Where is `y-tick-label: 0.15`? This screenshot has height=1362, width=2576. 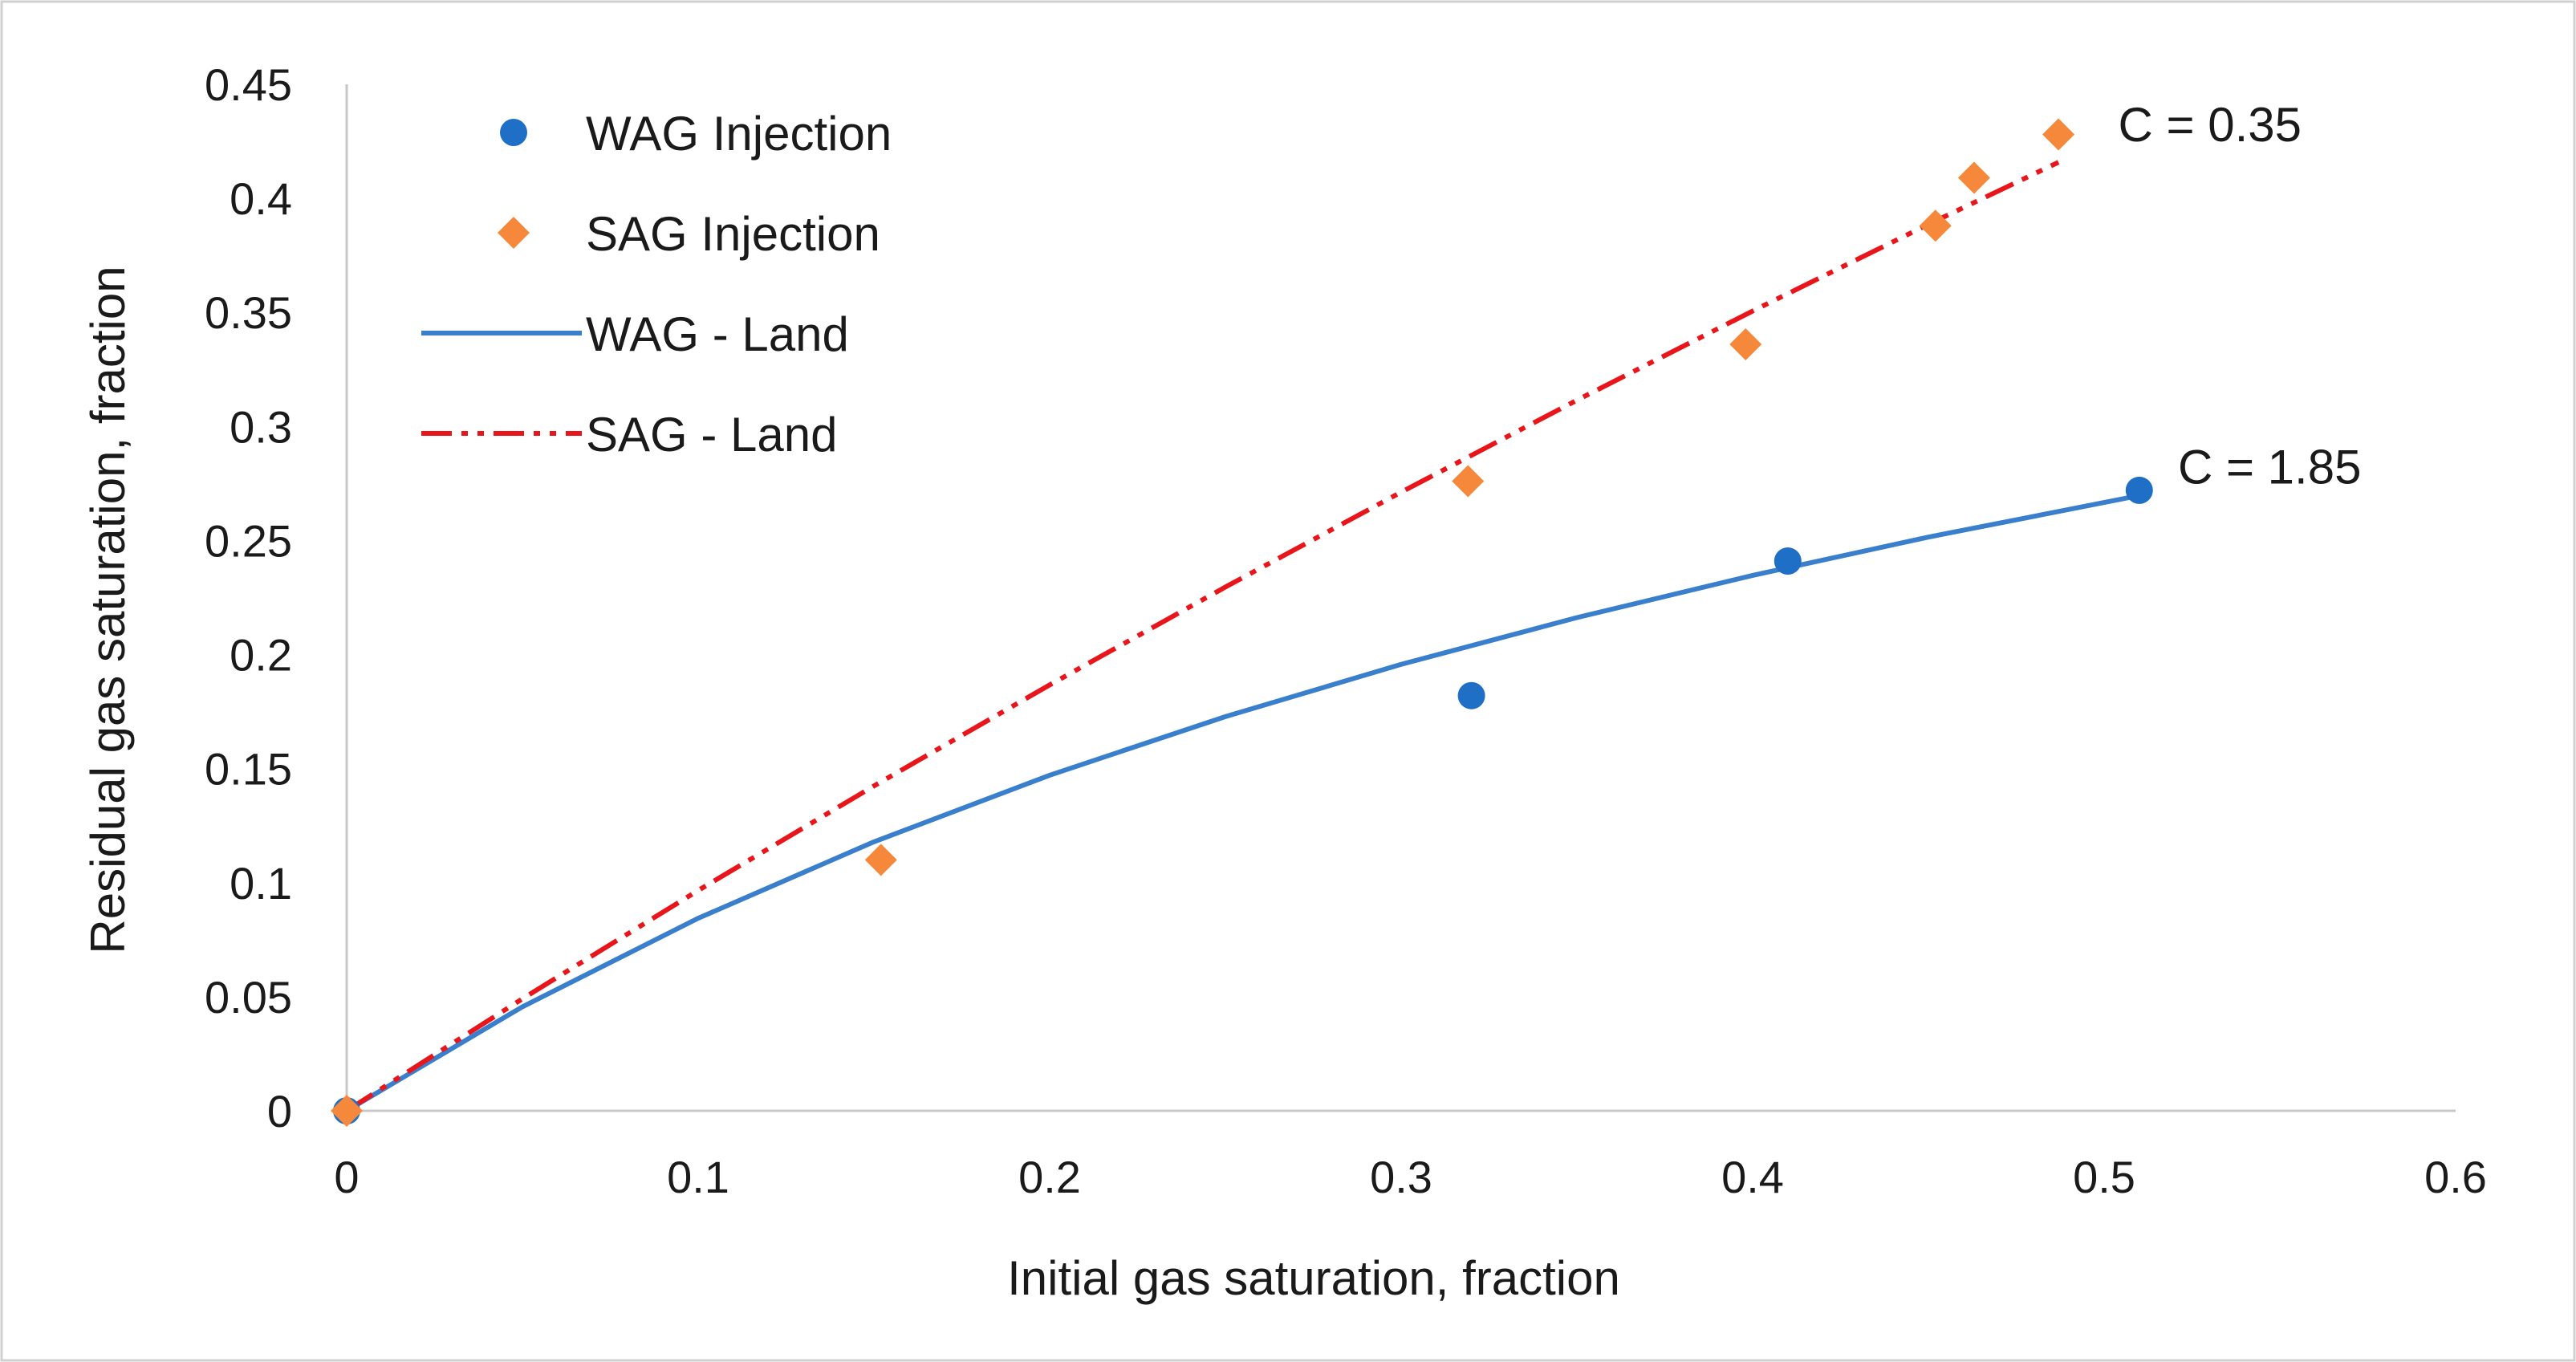 y-tick-label: 0.15 is located at coordinates (249, 770).